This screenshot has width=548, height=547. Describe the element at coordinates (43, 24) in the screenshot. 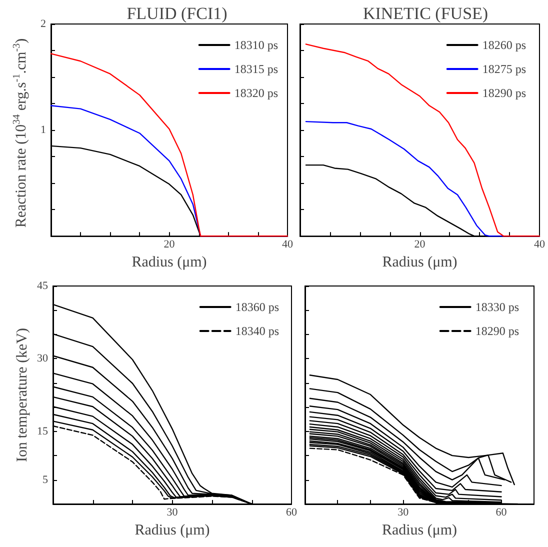

I see `y-tick-label: 2` at that location.